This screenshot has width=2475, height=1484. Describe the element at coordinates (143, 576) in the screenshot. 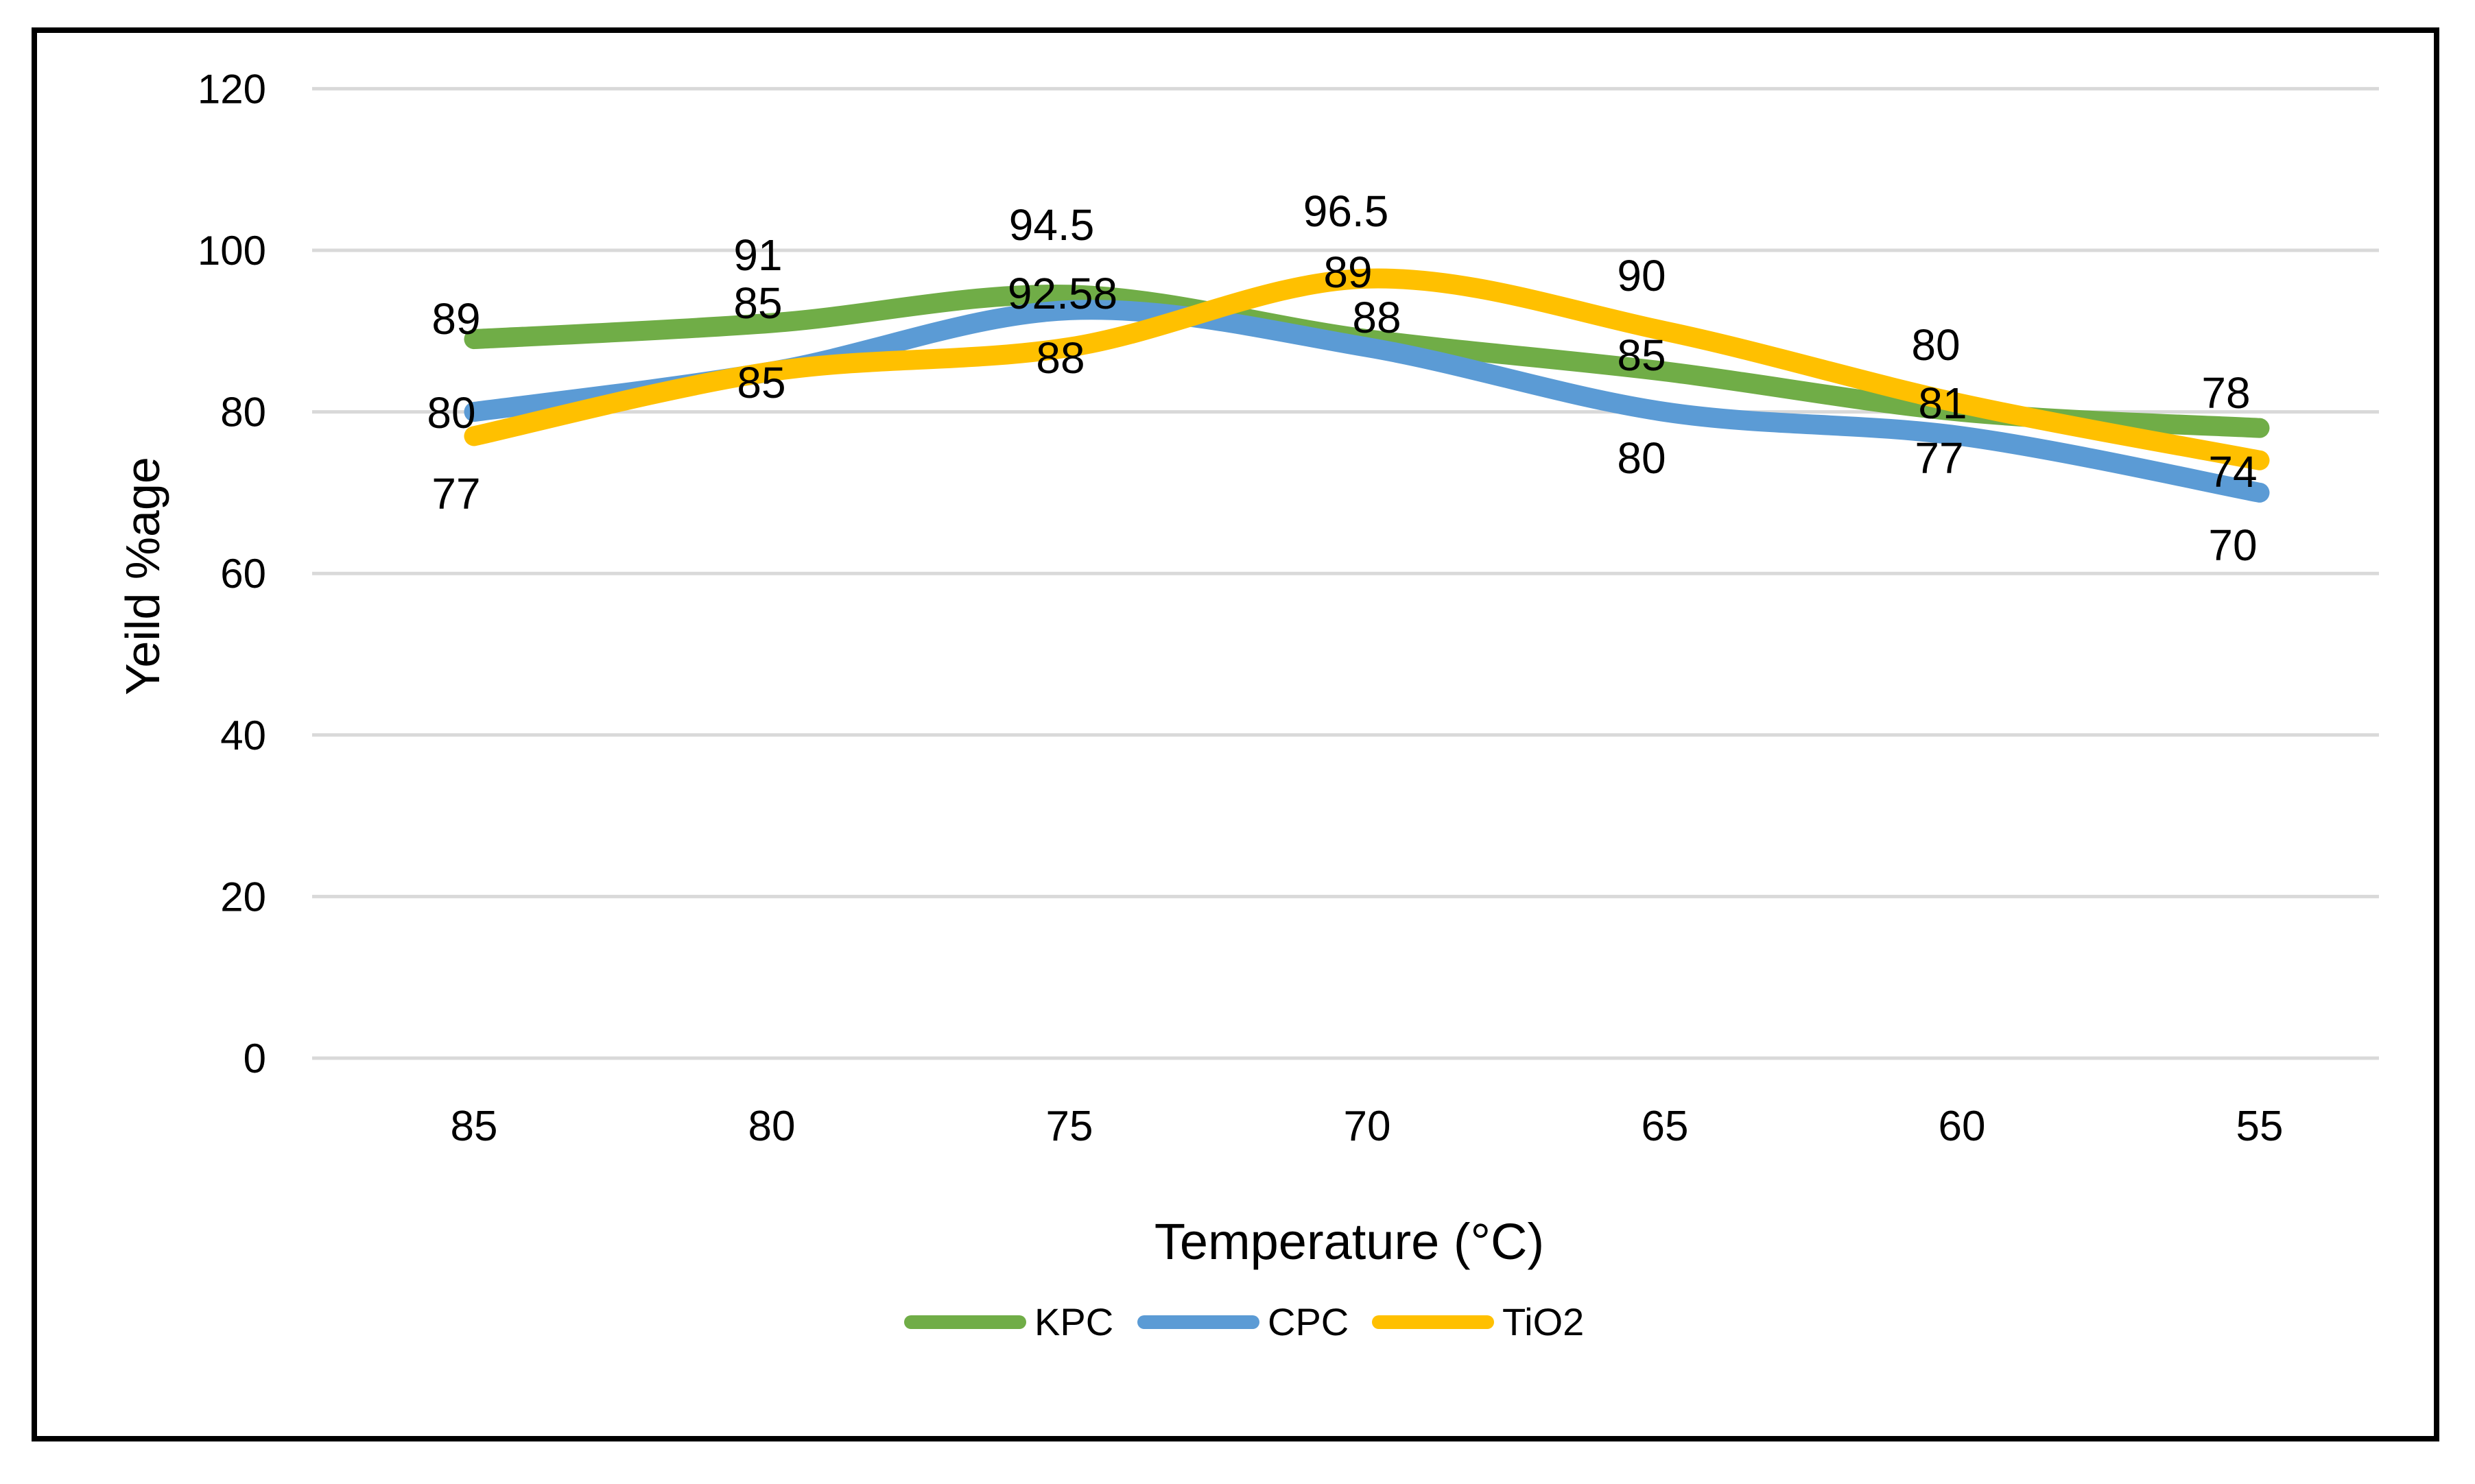

I see `y-axis-title: Yeild %age` at that location.